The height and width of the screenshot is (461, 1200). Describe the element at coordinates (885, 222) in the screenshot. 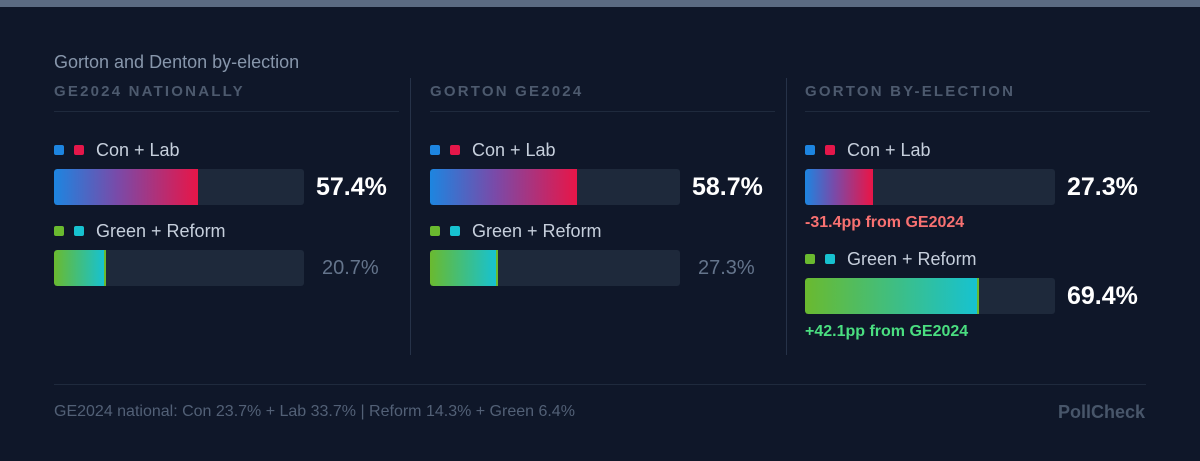

I see `change-label: -31.4pp from GE2024` at that location.